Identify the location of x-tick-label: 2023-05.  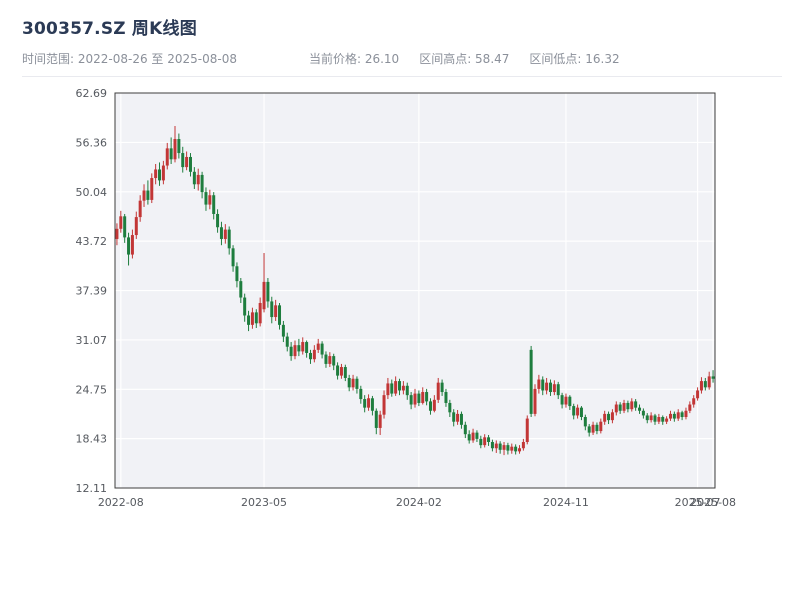
(264, 502).